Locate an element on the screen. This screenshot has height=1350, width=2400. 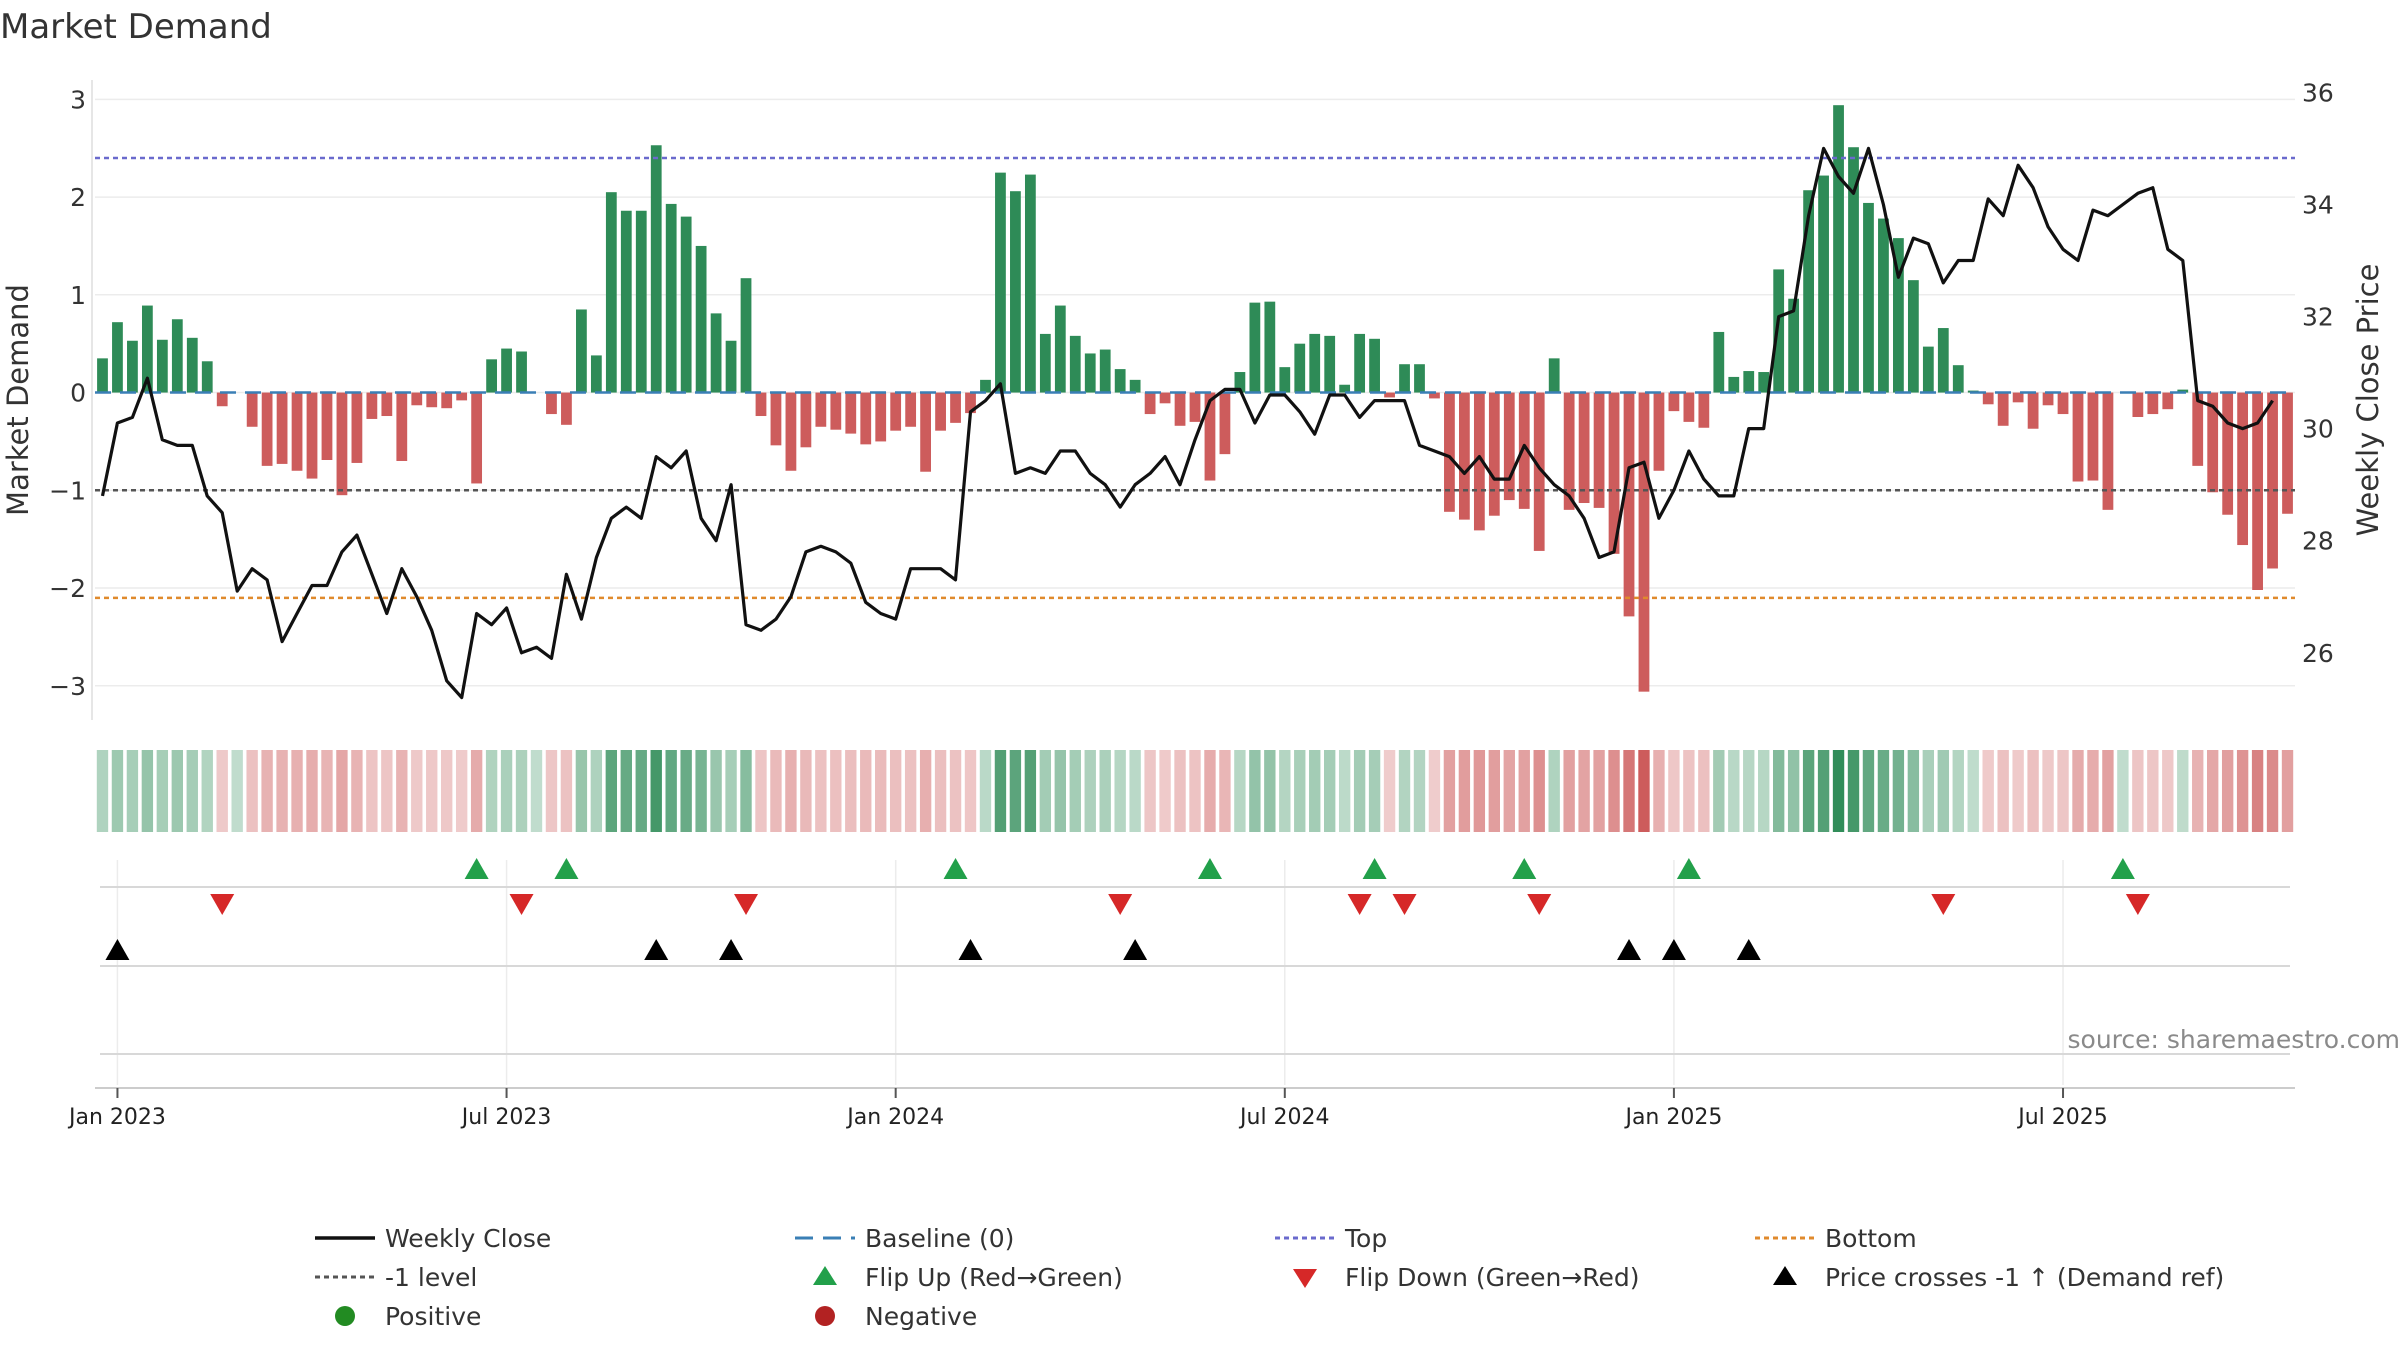
legend-label-4: -1 level is located at coordinates (431, 1277).